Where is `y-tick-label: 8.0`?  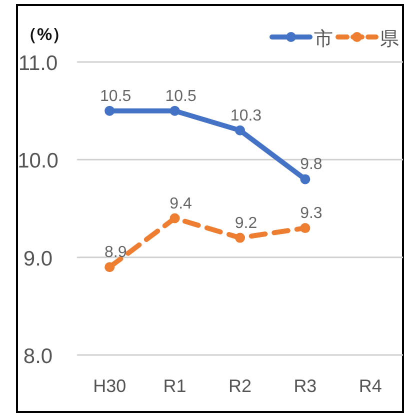
y-tick-label: 8.0 is located at coordinates (38, 356).